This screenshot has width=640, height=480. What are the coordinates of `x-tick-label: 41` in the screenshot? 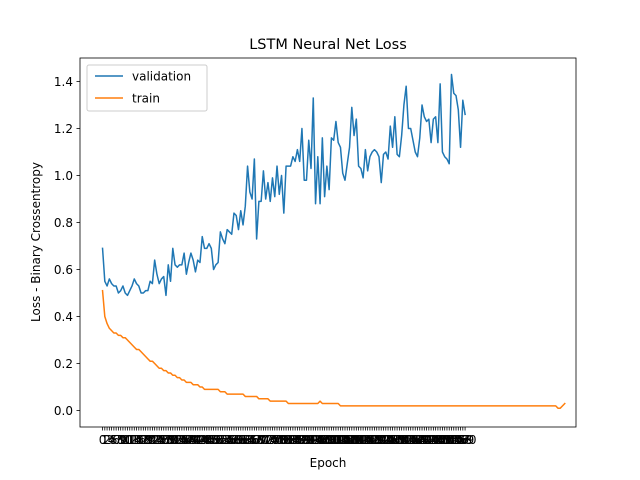 It's located at (195, 440).